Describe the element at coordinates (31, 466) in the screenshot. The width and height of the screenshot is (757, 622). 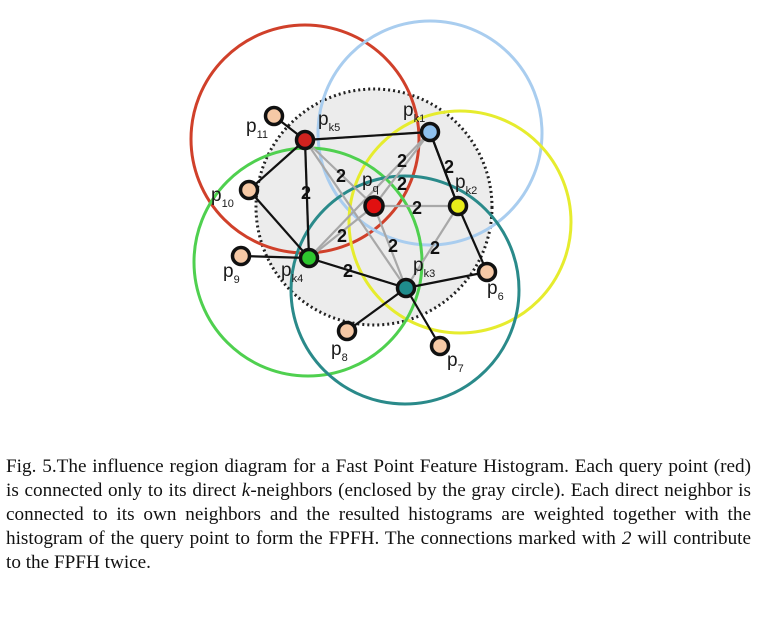
I see `caption-label: Fig. 5.` at that location.